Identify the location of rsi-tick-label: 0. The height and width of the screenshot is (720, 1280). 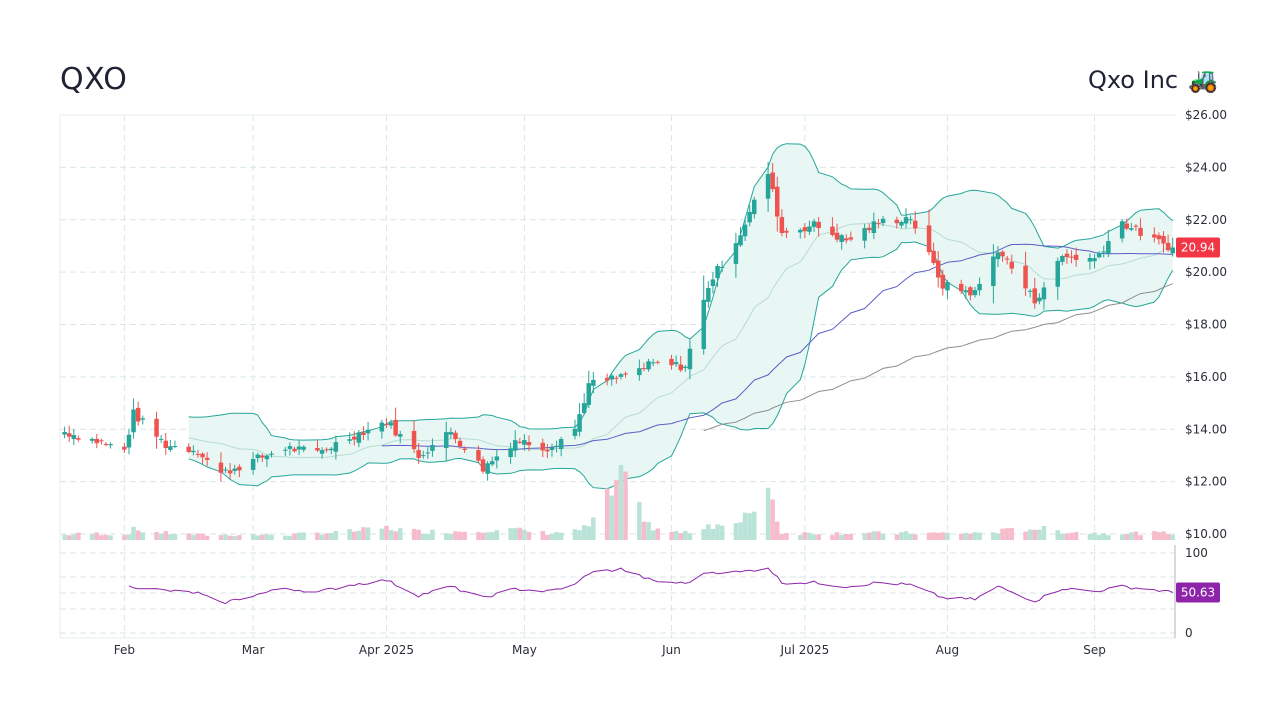
(1189, 633).